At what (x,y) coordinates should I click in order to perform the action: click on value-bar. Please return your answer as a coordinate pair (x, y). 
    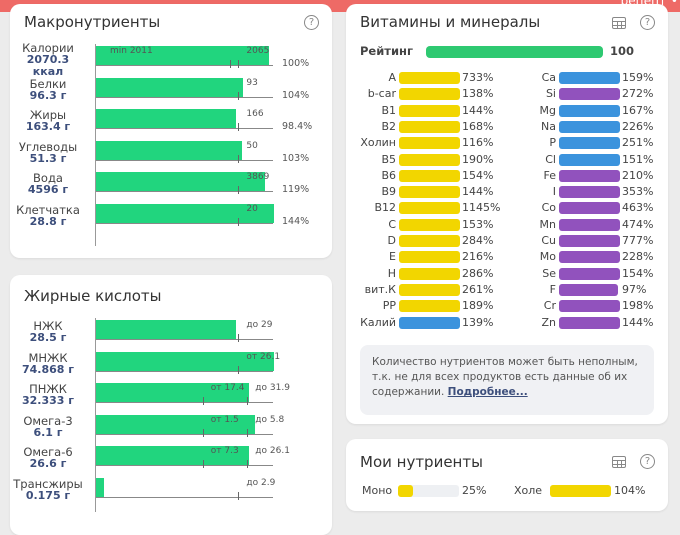
    Looking at the image, I should click on (181, 181).